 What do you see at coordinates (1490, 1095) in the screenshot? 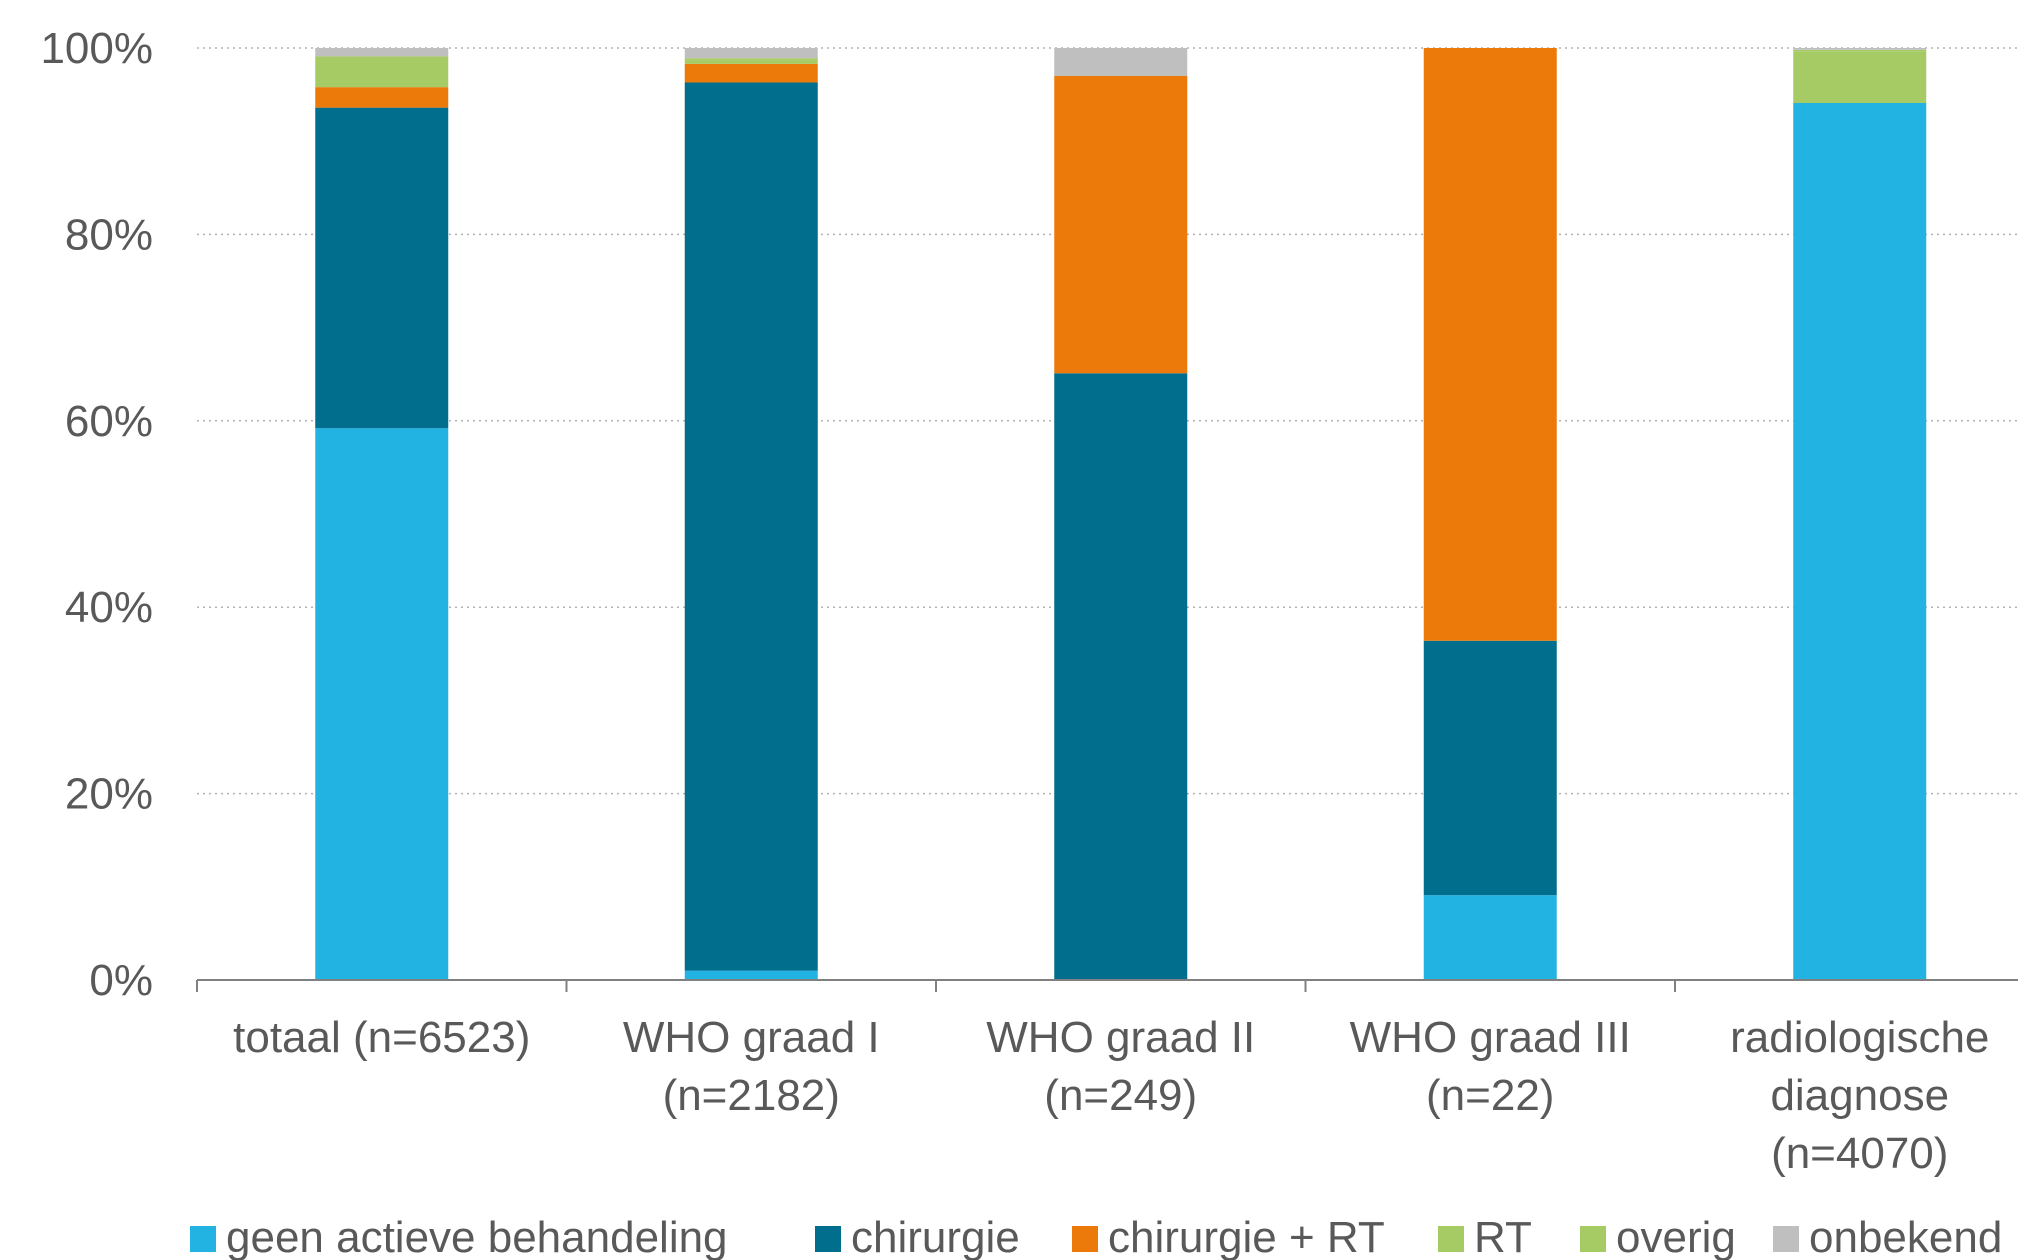
I see `category-label: (n=22)` at bounding box center [1490, 1095].